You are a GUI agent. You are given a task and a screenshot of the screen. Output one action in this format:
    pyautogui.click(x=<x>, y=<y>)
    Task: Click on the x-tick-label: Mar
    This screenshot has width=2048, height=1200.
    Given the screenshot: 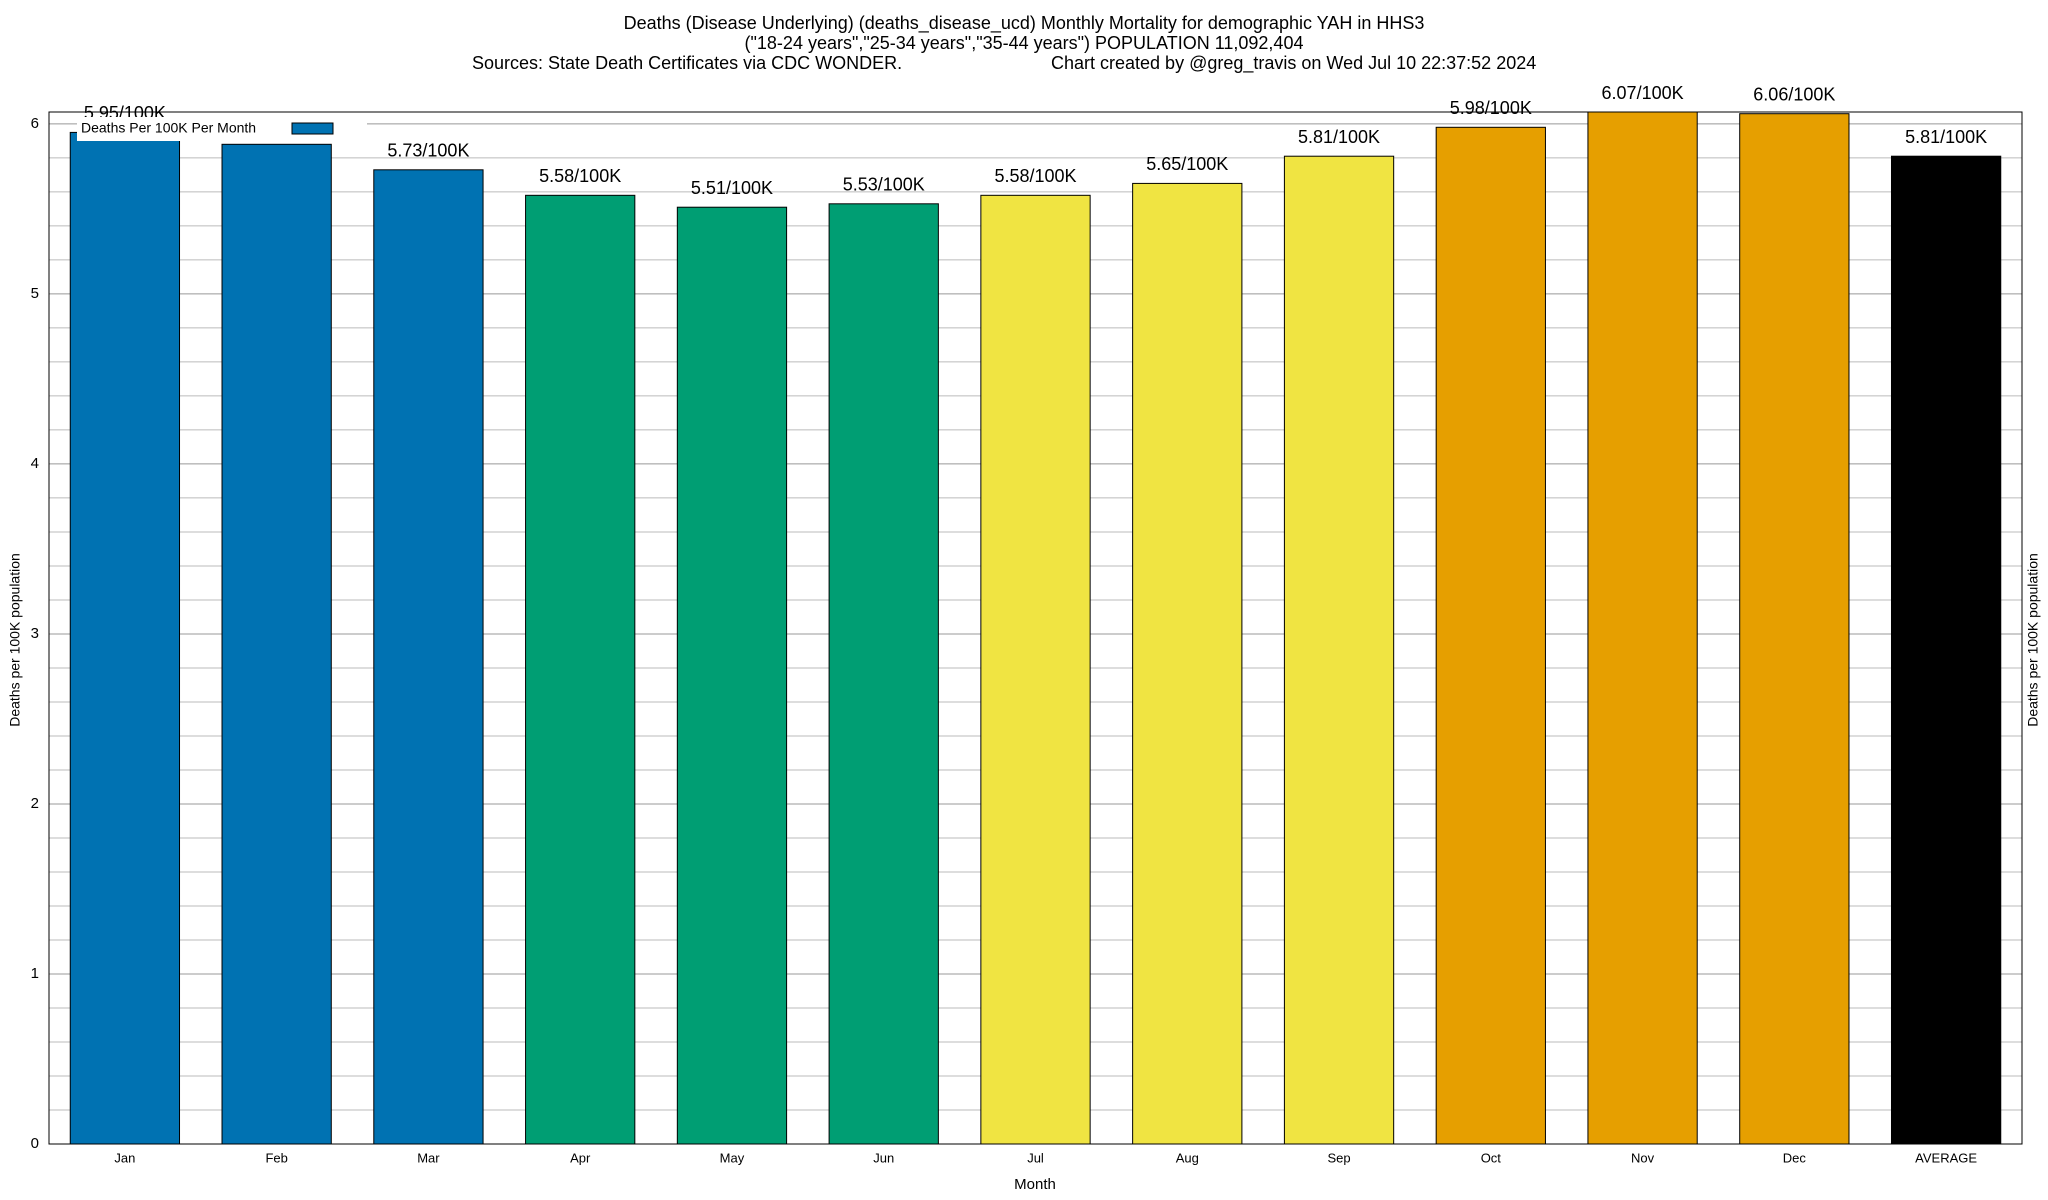 What is the action you would take?
    pyautogui.click(x=428, y=1157)
    